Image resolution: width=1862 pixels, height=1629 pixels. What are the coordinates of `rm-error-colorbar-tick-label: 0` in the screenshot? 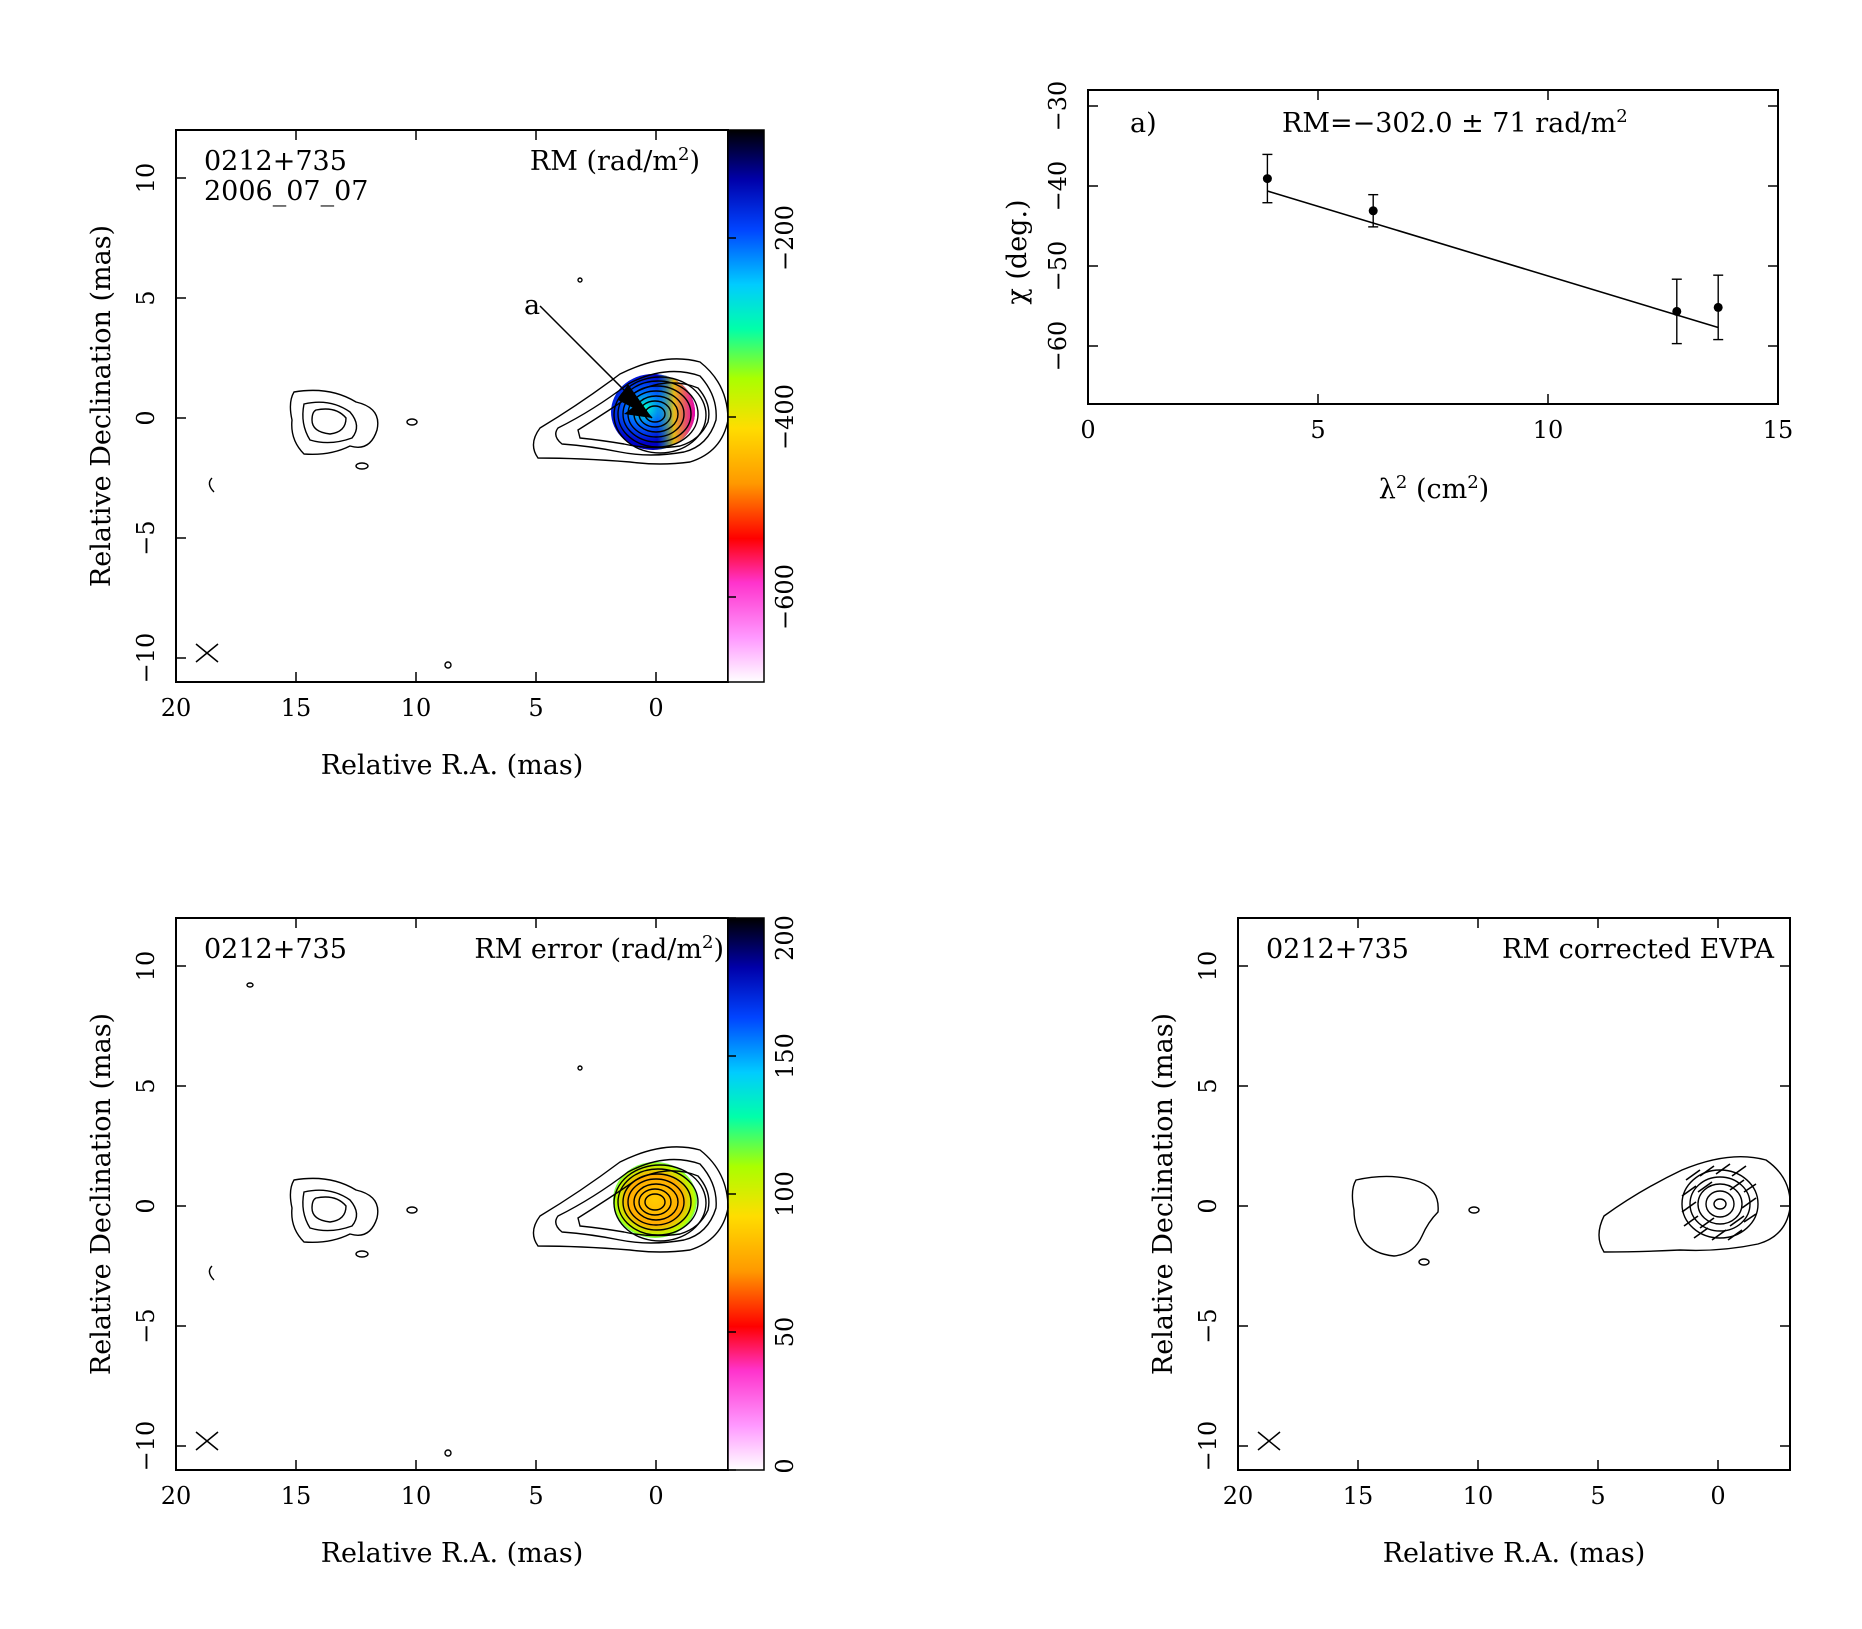 It's located at (785, 1465).